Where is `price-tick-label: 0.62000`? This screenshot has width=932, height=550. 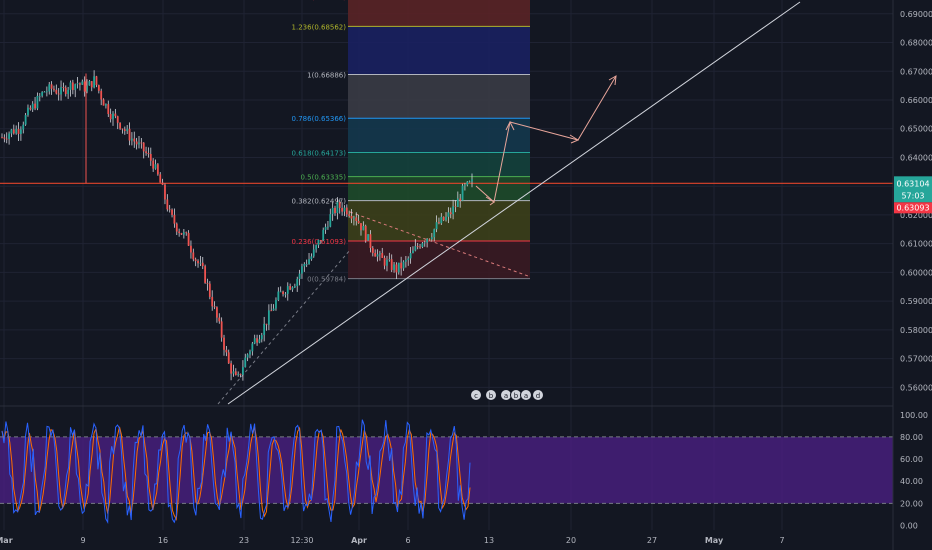 price-tick-label: 0.62000 is located at coordinates (916, 215).